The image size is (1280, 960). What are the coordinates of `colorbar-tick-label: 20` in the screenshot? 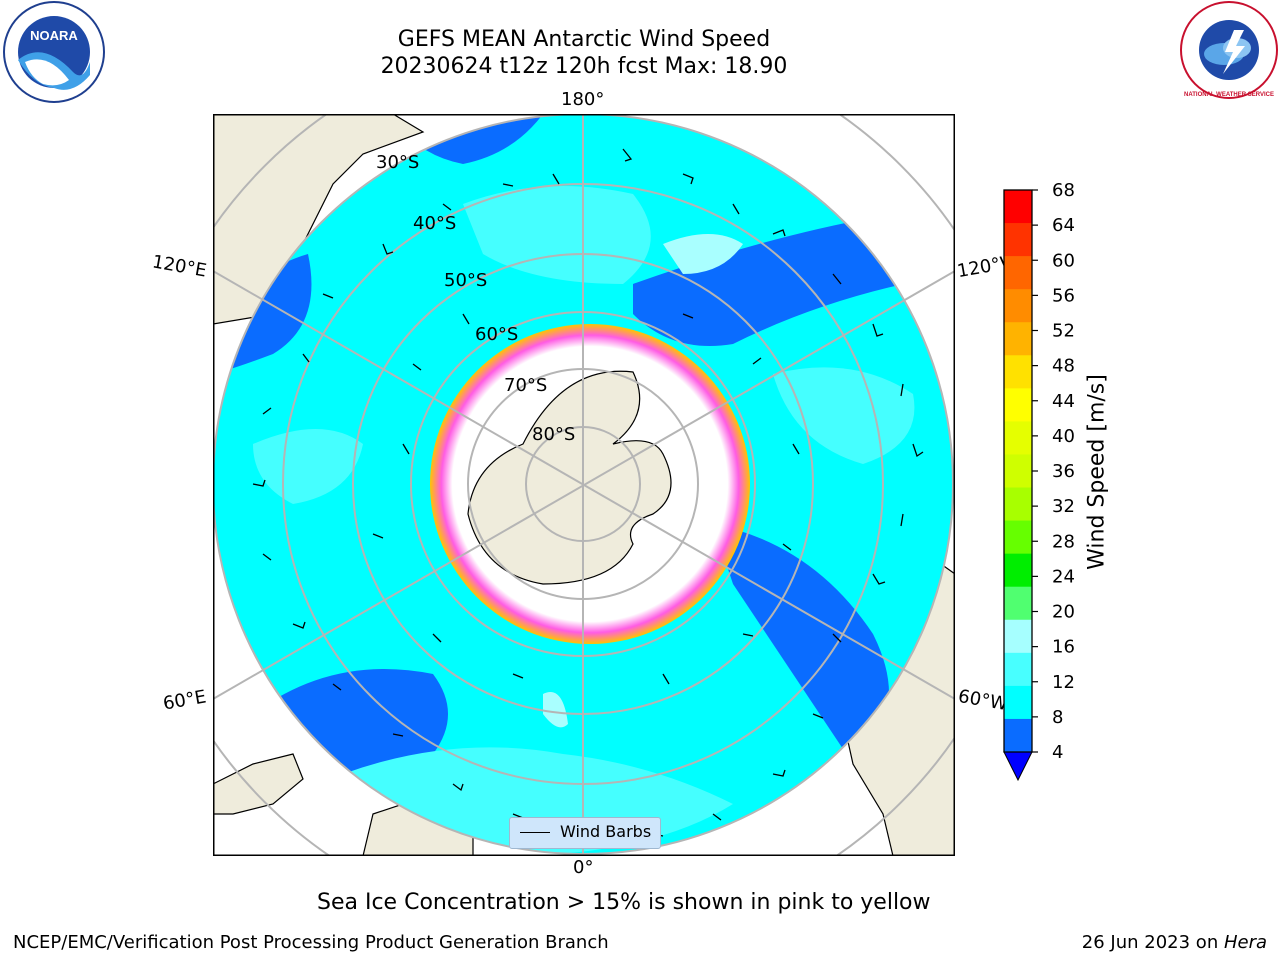 It's located at (1063, 612).